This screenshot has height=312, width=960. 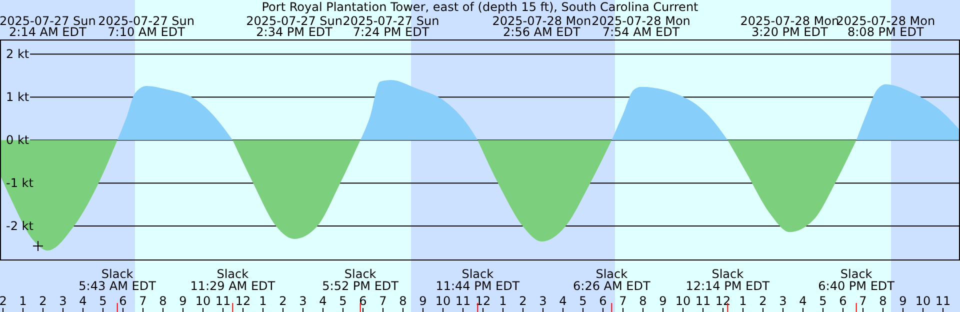 I want to click on ref-line-label: Slack 6:40 PM EDT, so click(x=857, y=280).